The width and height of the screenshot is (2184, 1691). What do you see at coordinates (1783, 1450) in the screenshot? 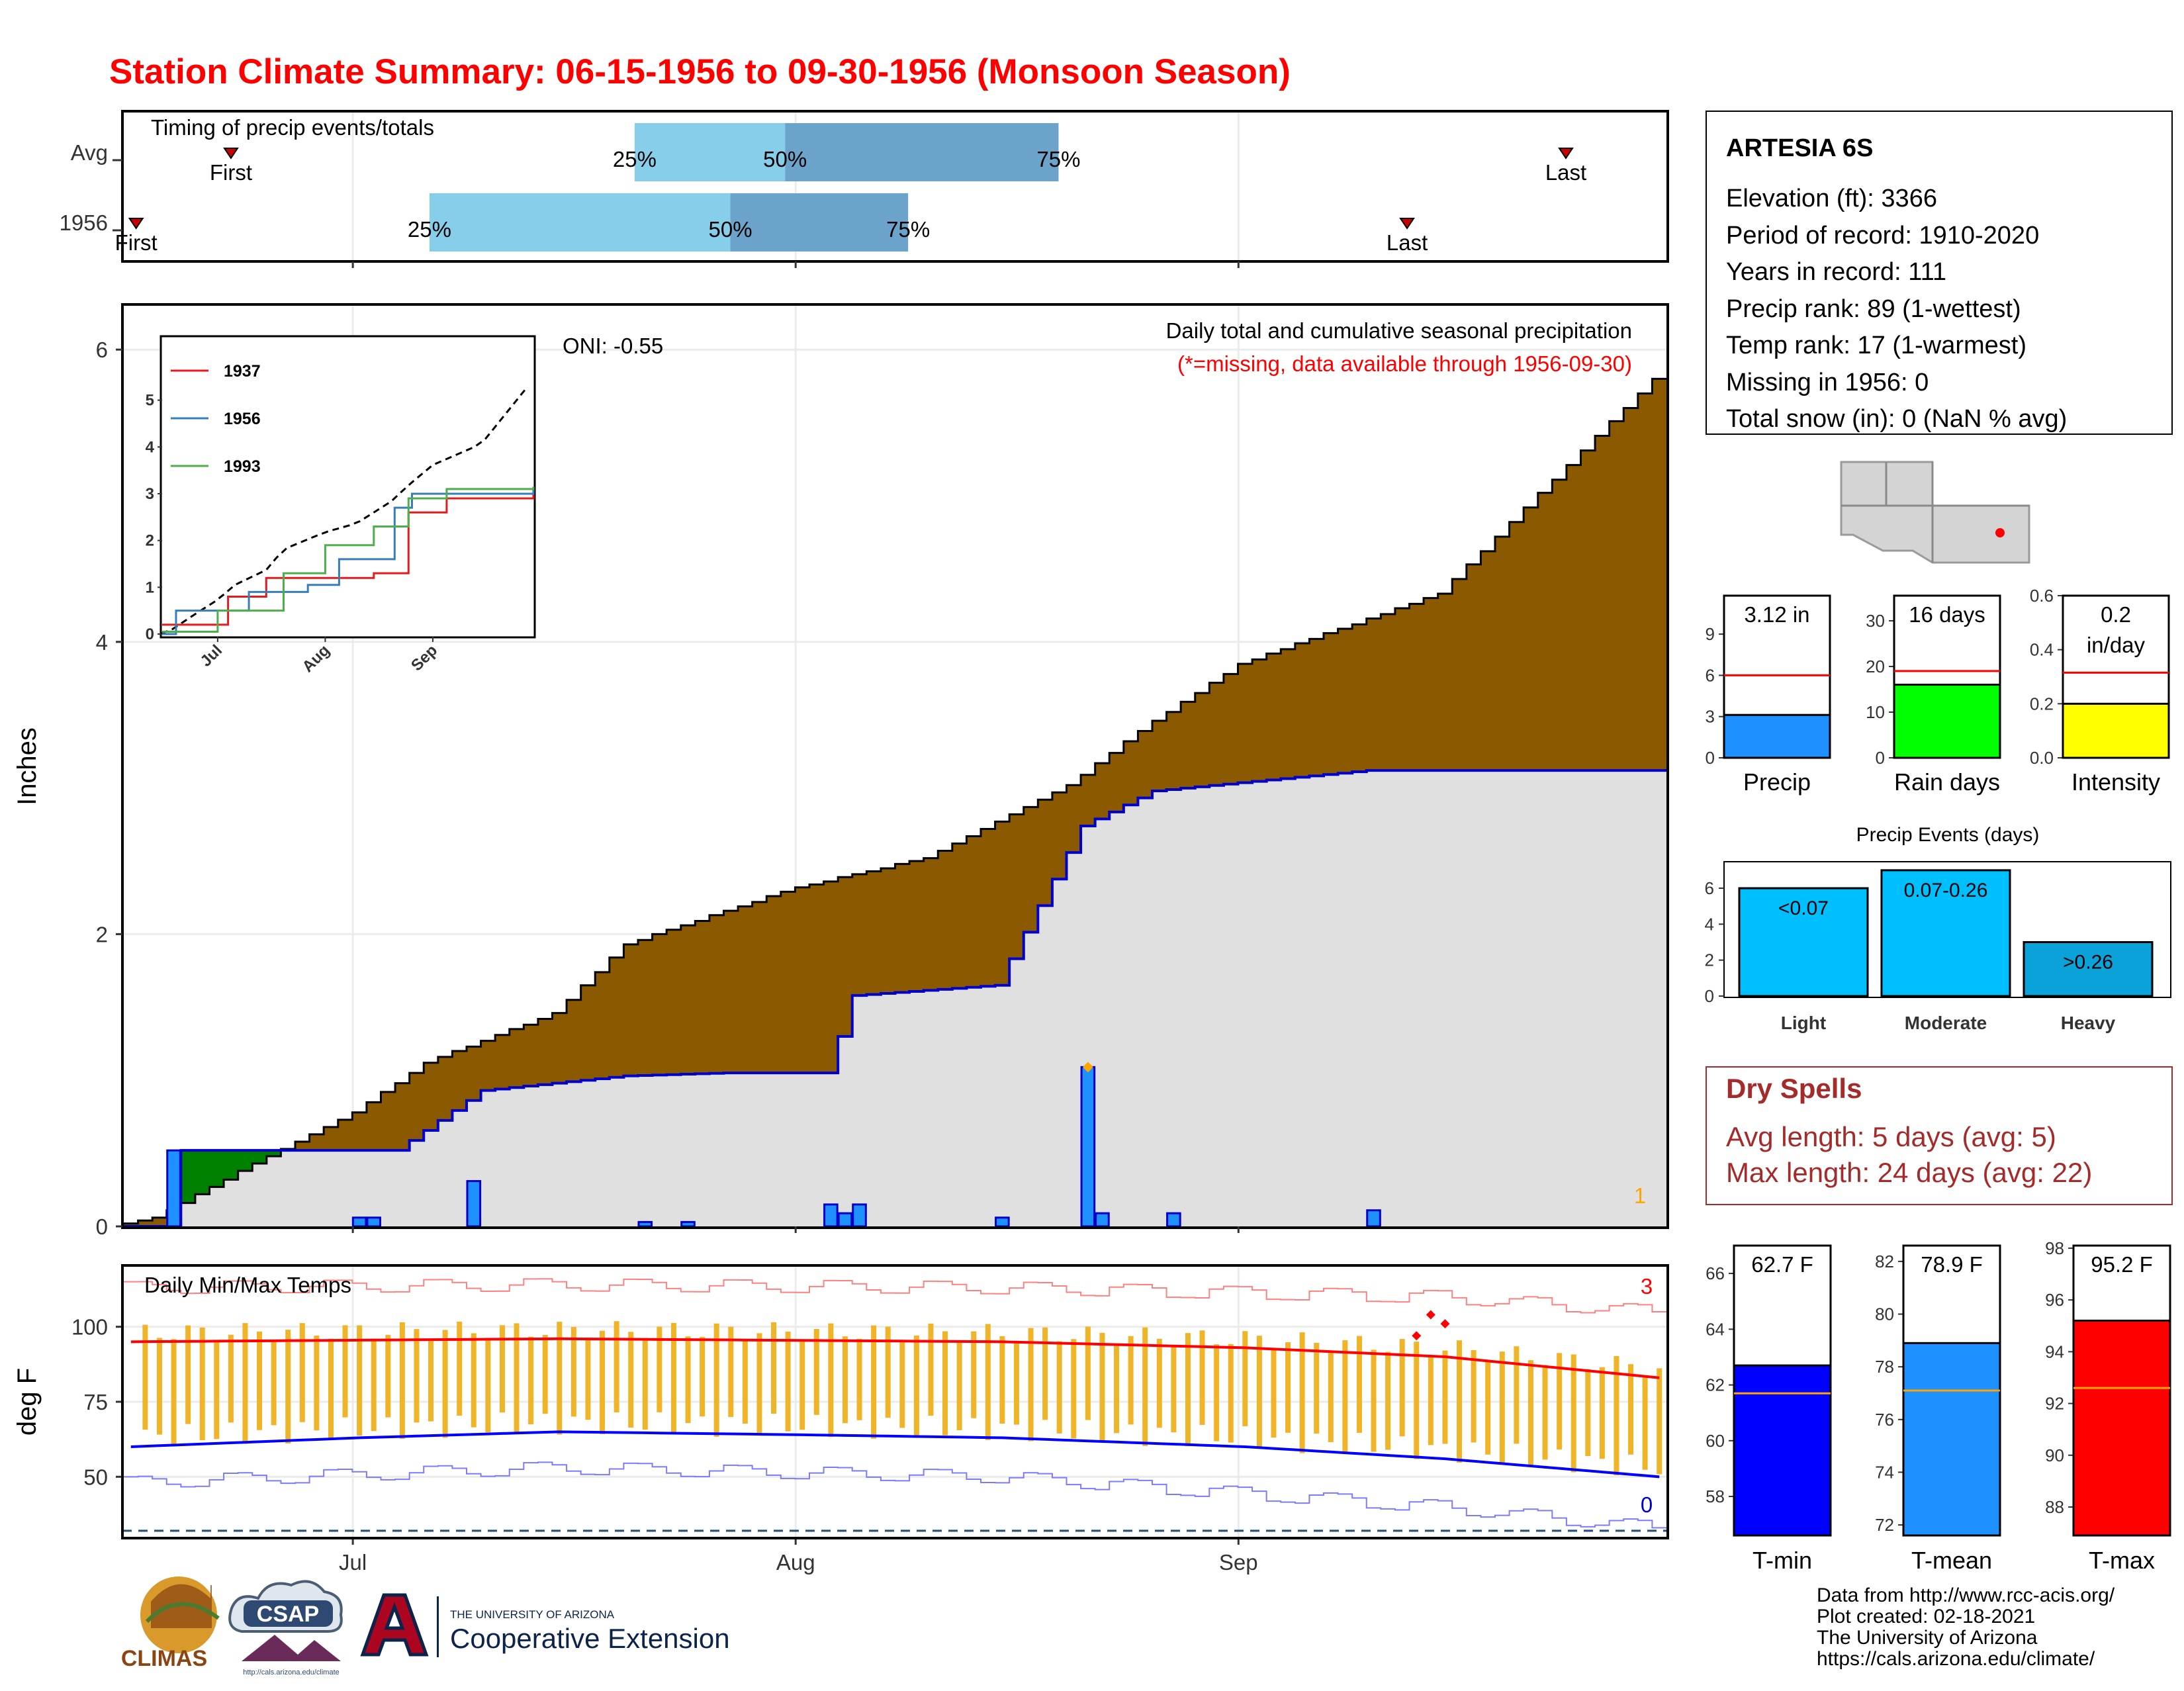
I see `temp-summary-bar-t-min` at bounding box center [1783, 1450].